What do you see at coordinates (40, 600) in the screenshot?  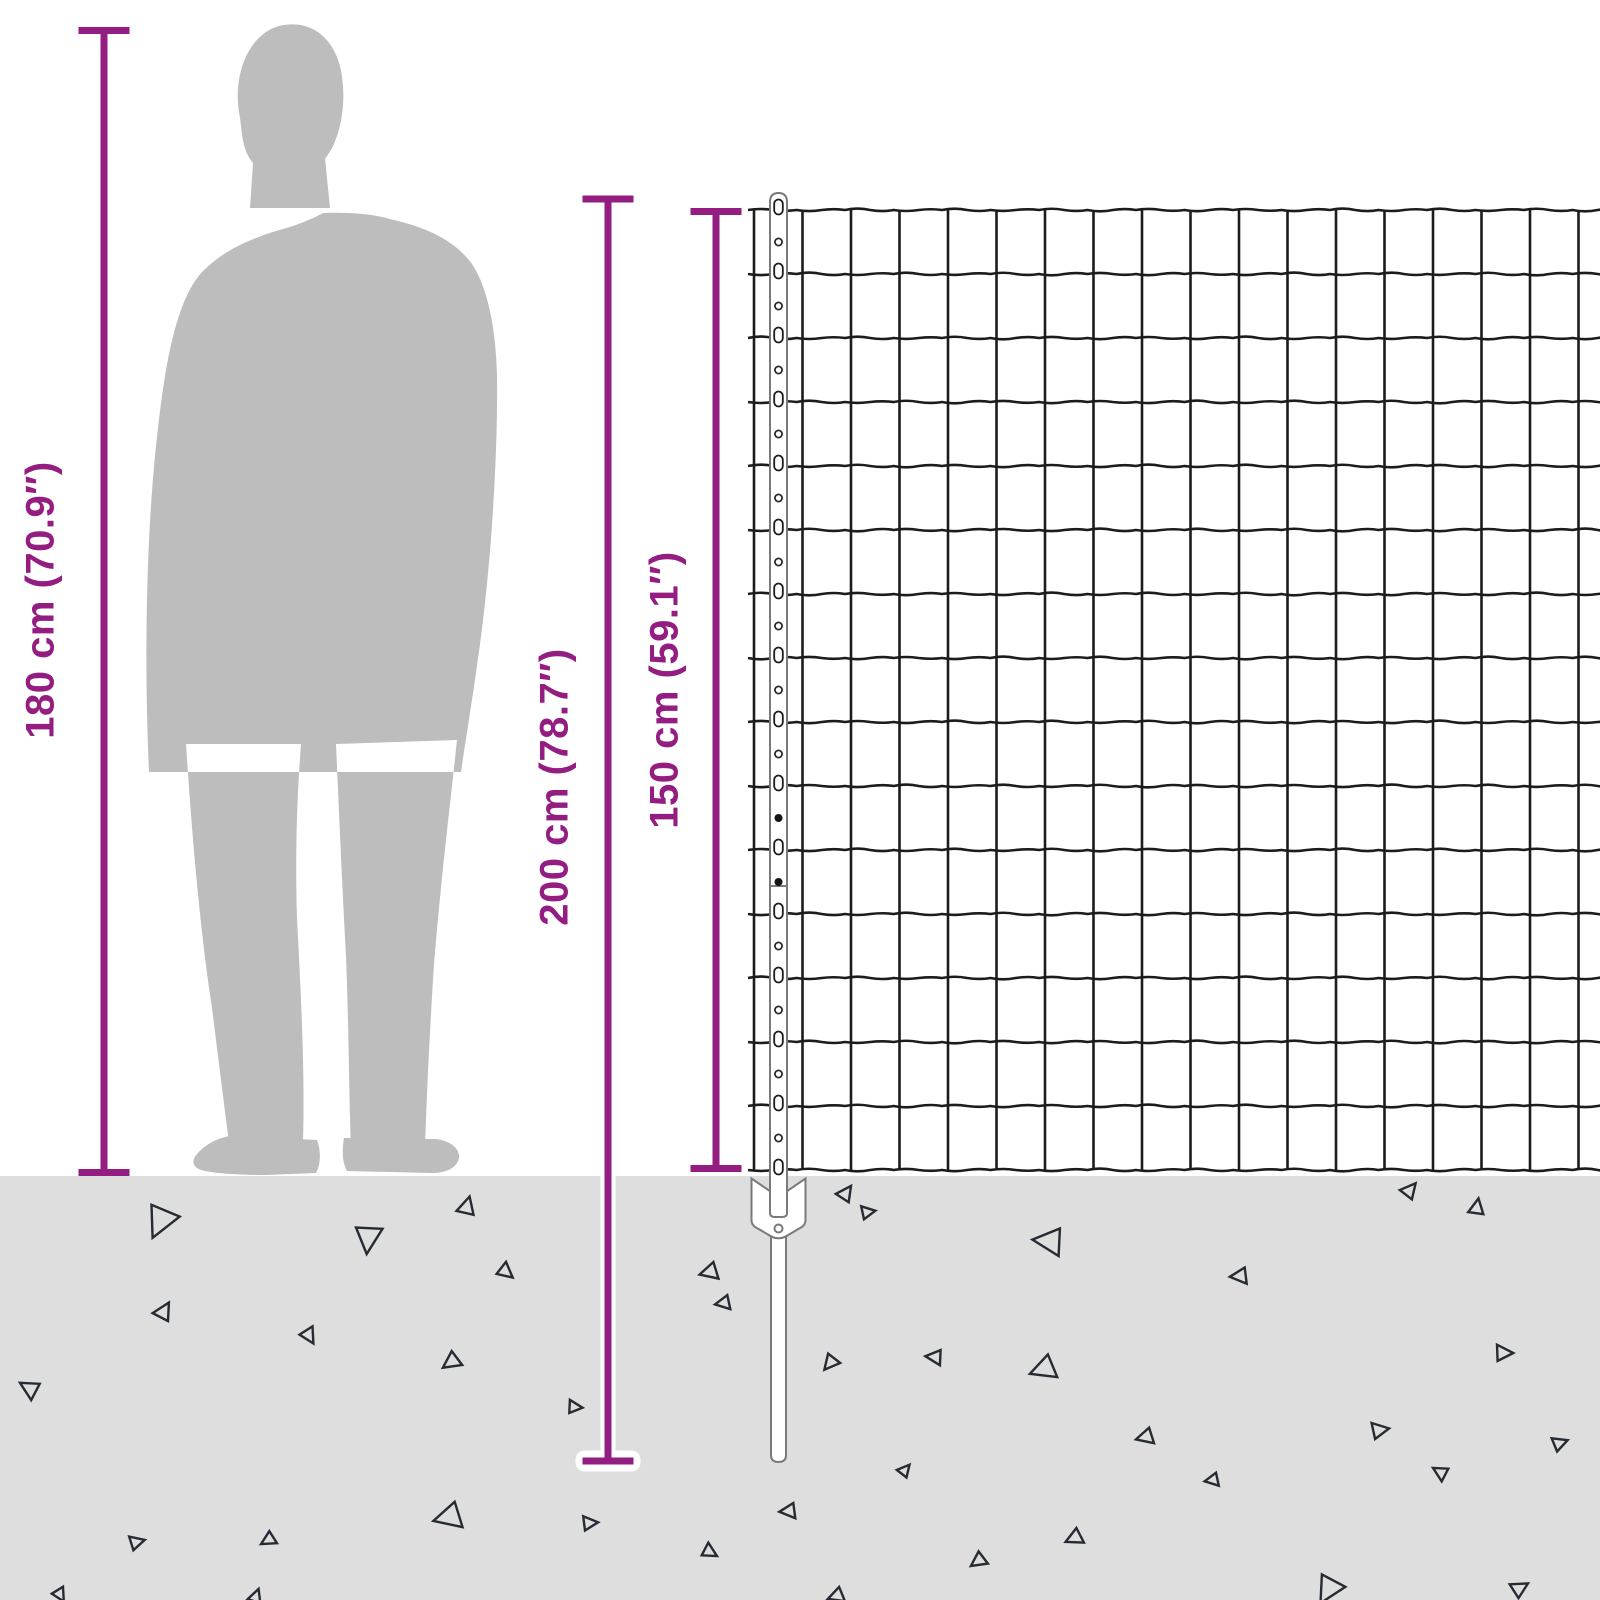 I see `person-height-label: 180 cm (70.9″)` at bounding box center [40, 600].